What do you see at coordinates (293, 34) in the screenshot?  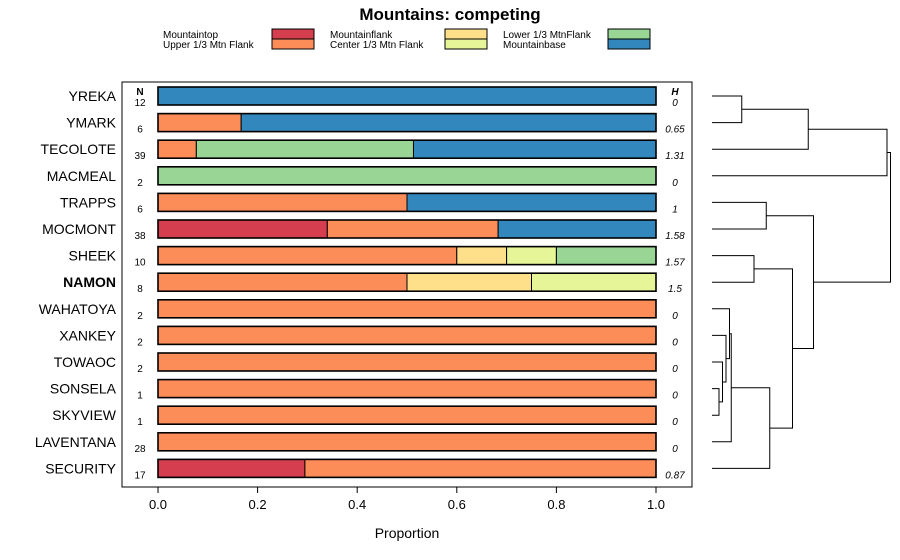 I see `legend-swatch-mountaintop` at bounding box center [293, 34].